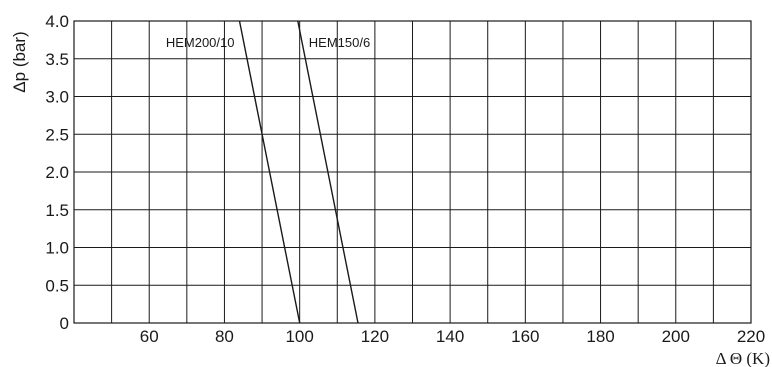 This screenshot has height=367, width=772. I want to click on x-tick-label: 80, so click(224, 336).